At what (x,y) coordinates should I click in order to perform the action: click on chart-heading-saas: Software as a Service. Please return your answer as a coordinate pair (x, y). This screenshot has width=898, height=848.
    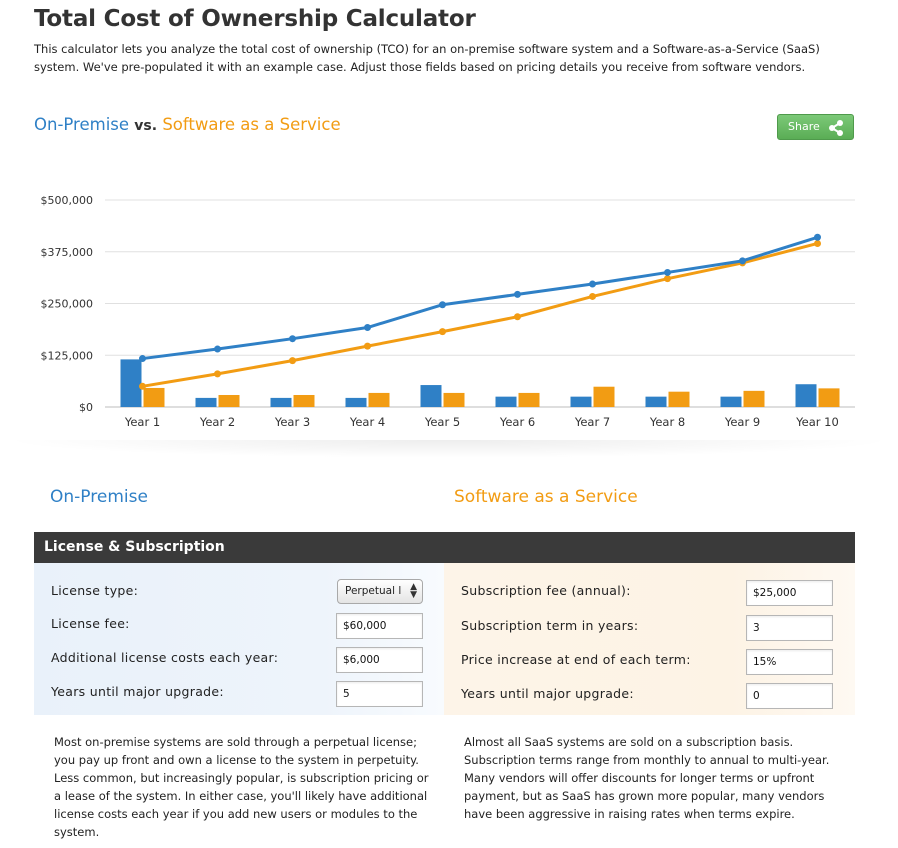
    Looking at the image, I should click on (251, 124).